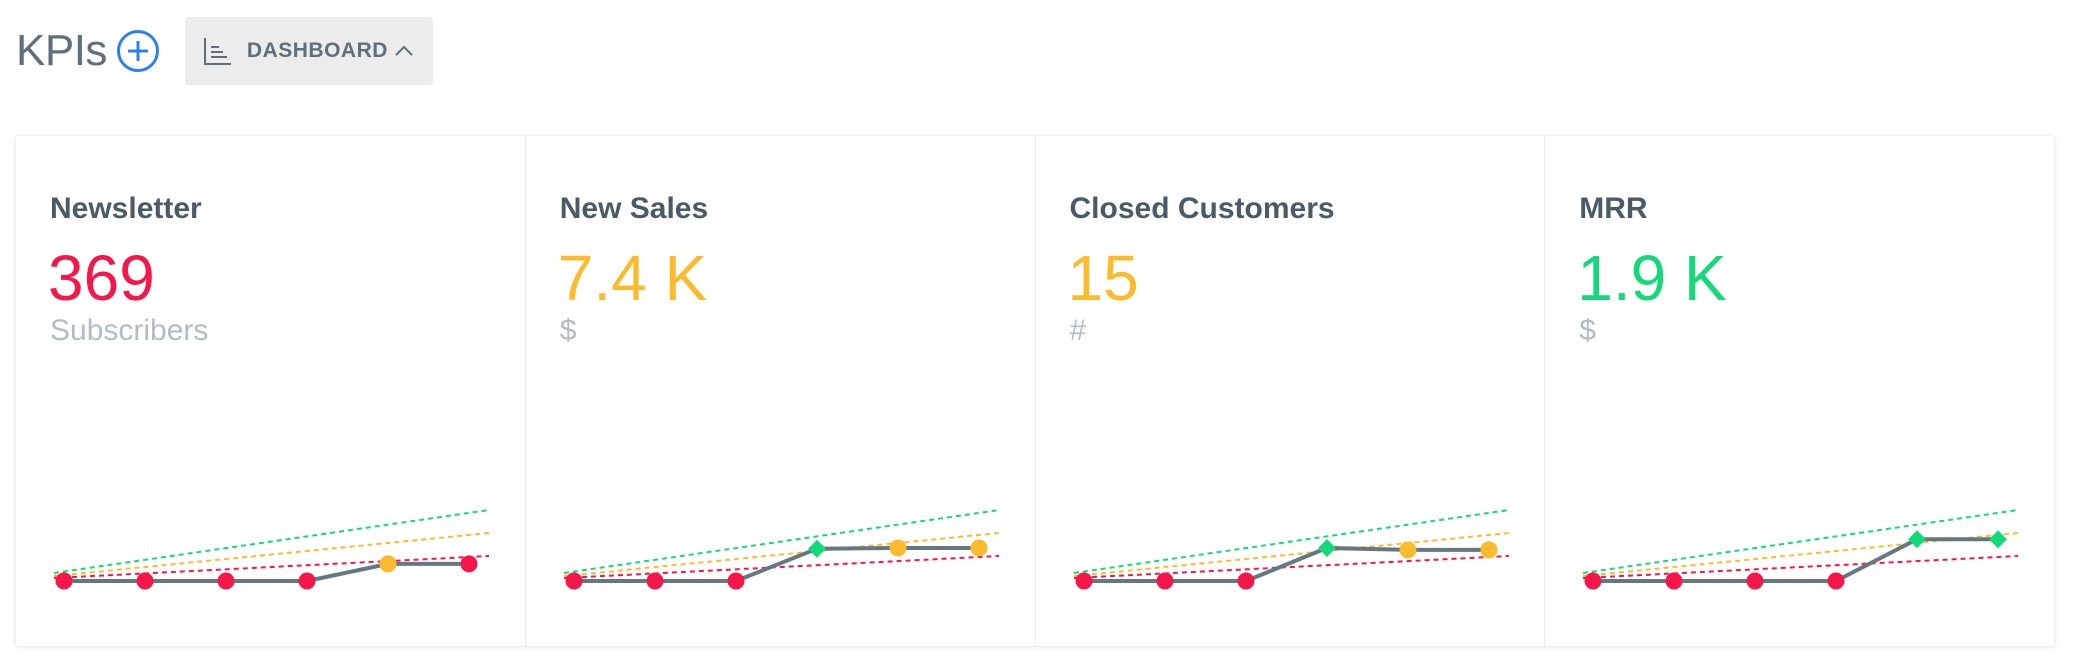 This screenshot has height=664, width=2074. What do you see at coordinates (61, 50) in the screenshot?
I see `page-title: KPIs` at bounding box center [61, 50].